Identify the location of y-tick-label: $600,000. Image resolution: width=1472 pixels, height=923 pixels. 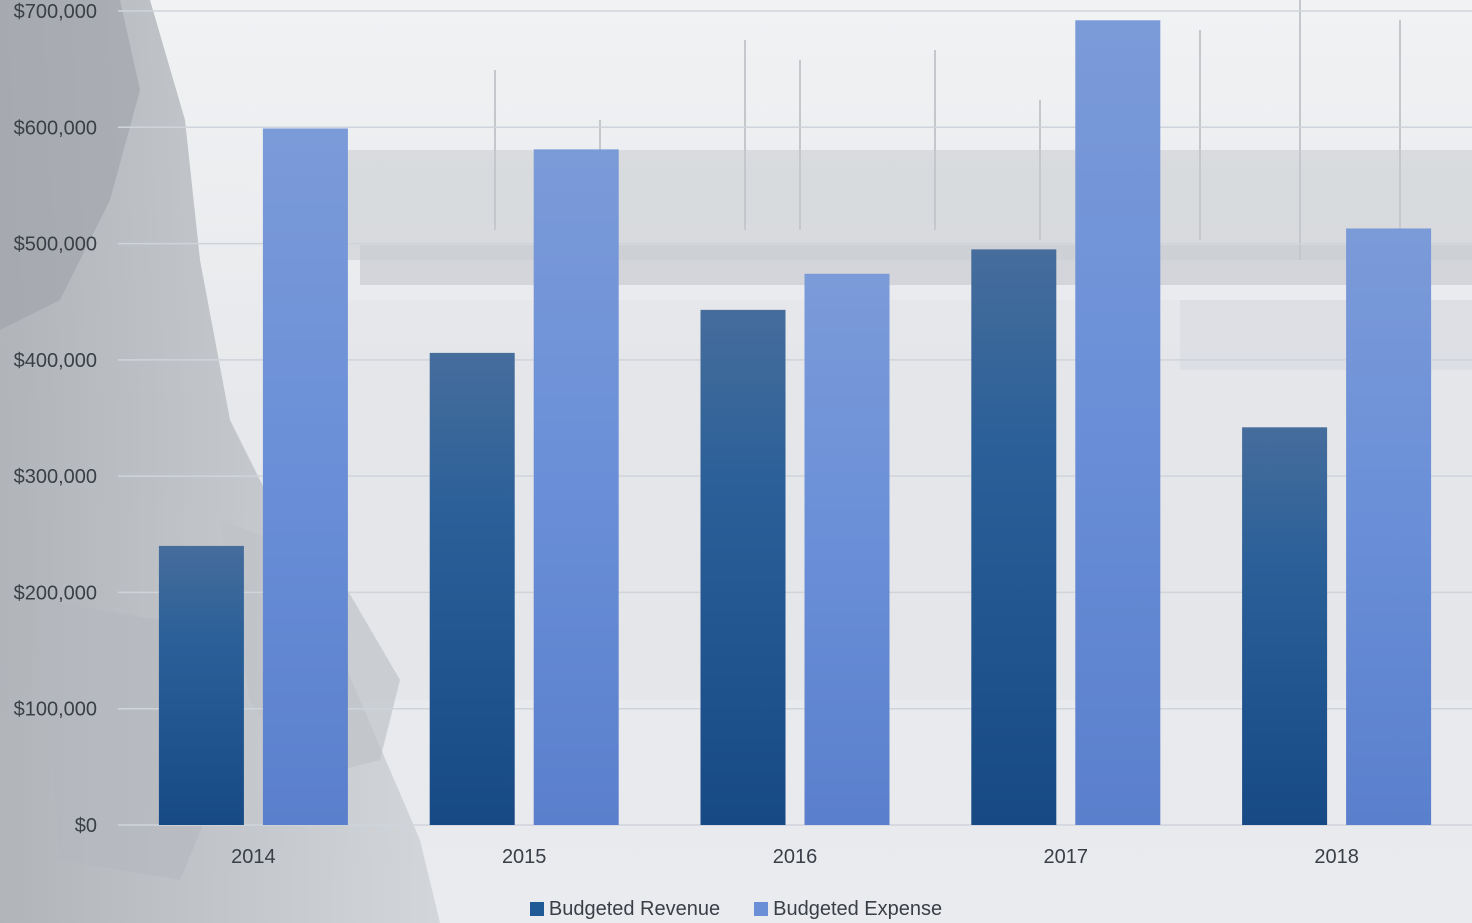
(55, 128).